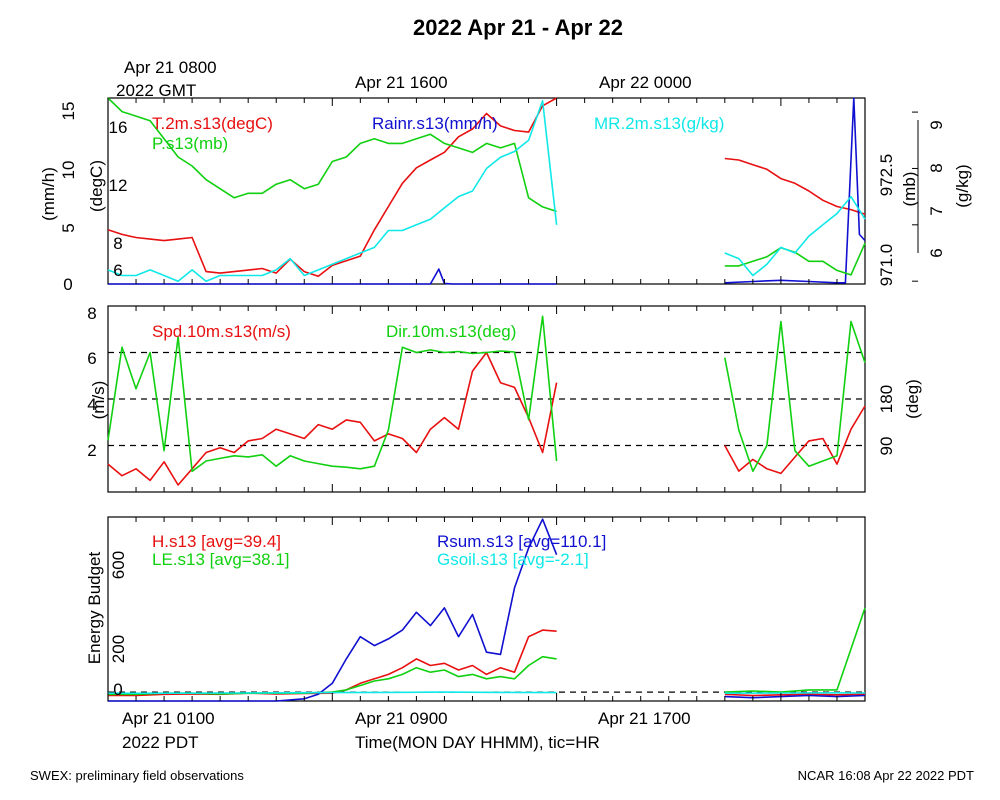  I want to click on chart-title: 2022 Apr 21 - Apr 22, so click(518, 27).